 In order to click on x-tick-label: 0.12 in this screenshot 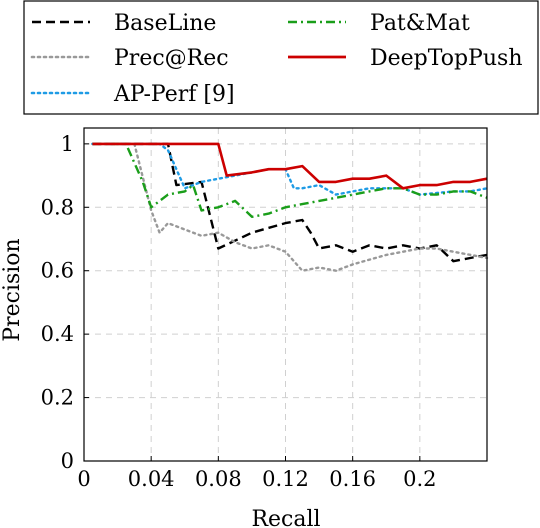, I will do `click(285, 479)`.